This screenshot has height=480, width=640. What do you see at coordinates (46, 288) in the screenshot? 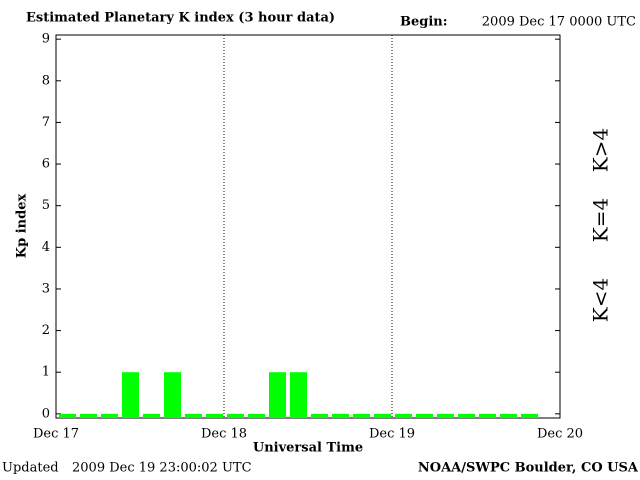
I see `y-tick-label: 3` at bounding box center [46, 288].